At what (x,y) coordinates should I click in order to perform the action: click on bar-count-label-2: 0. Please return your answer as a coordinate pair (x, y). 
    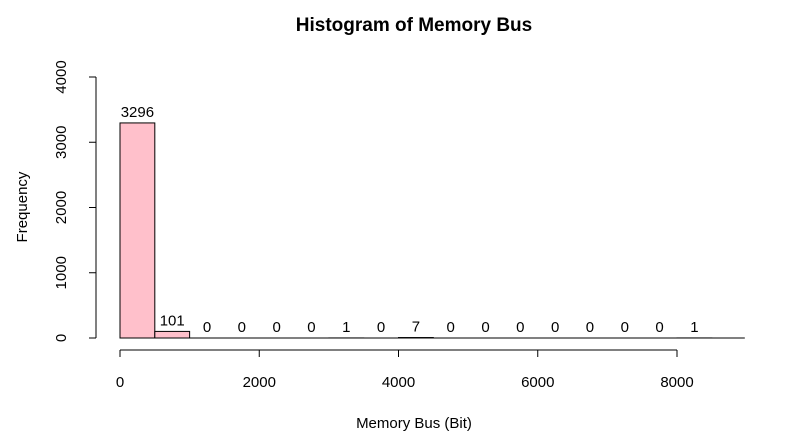
    Looking at the image, I should click on (207, 327).